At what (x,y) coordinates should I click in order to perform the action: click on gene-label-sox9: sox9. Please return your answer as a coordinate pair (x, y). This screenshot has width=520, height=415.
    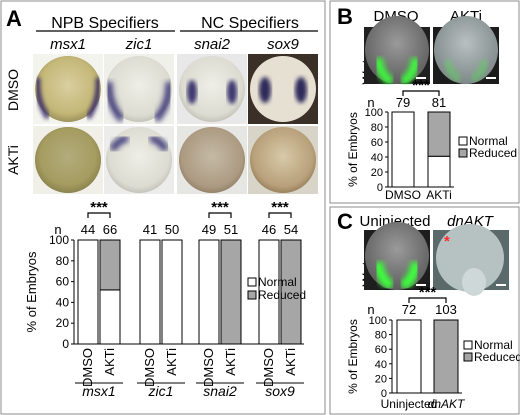
    Looking at the image, I should click on (283, 44).